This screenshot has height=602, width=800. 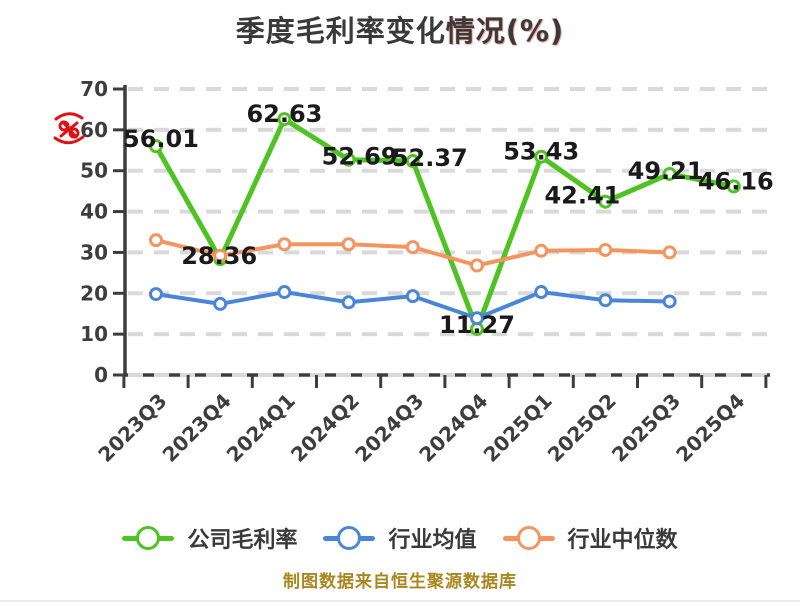 I want to click on data-point-label: 11.27, so click(x=477, y=325).